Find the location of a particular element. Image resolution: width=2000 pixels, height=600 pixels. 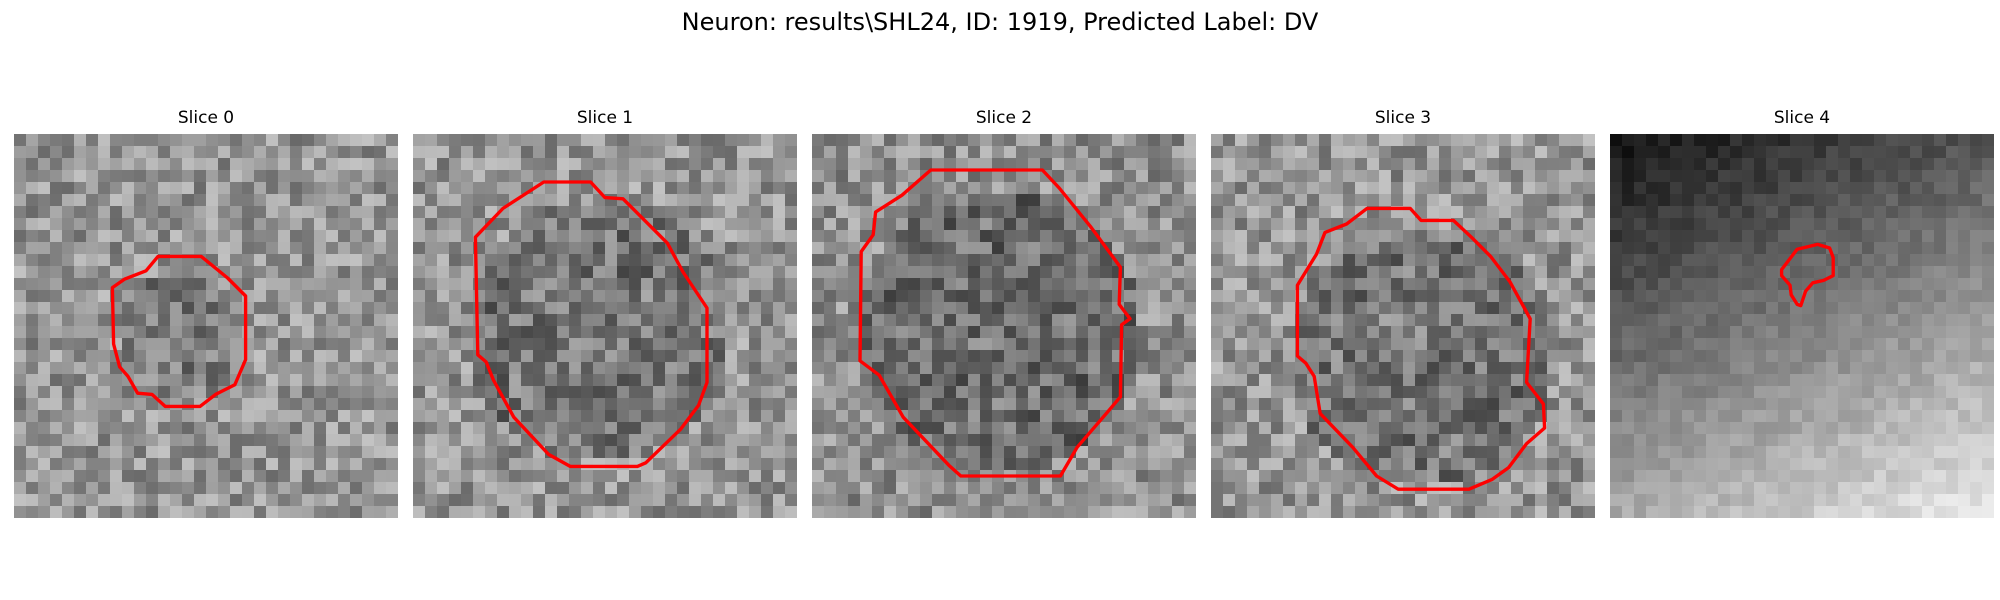

slice-title: Slice 0 is located at coordinates (206, 118).